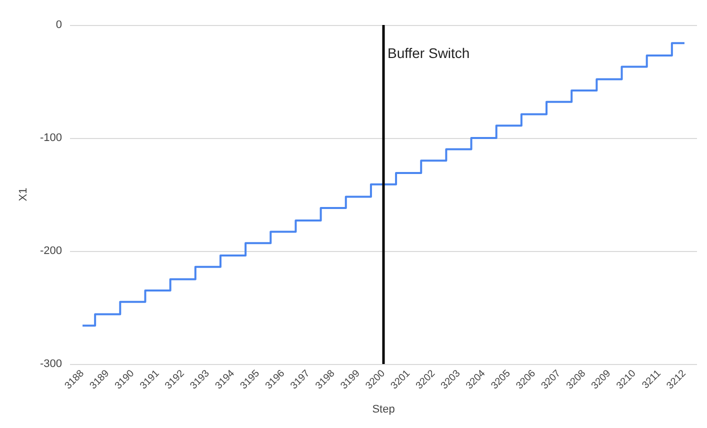 This screenshot has width=707, height=428. Describe the element at coordinates (383, 410) in the screenshot. I see `x-axis-title: Step` at that location.